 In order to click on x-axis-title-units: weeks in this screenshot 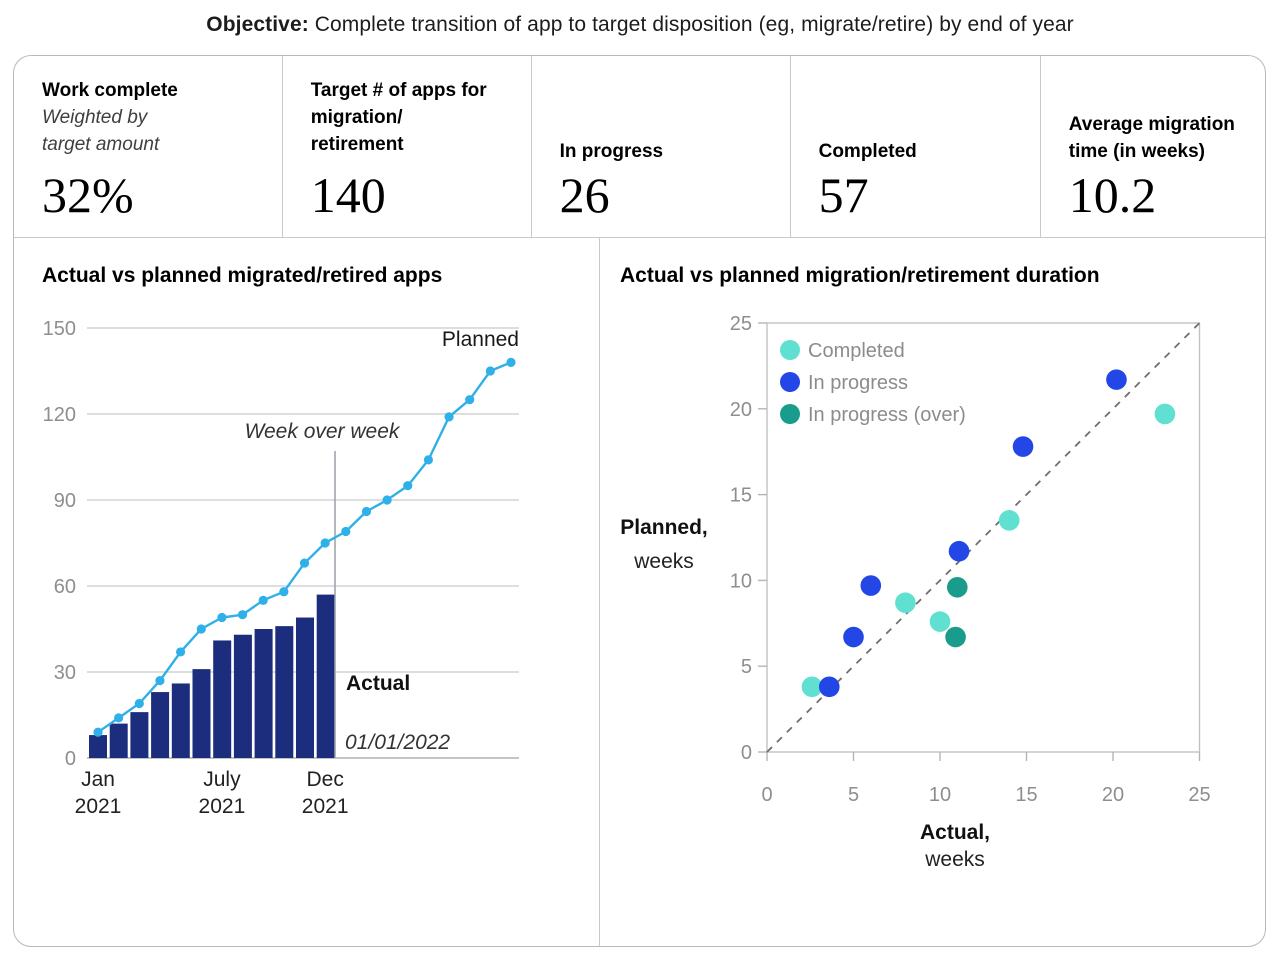, I will do `click(954, 859)`.